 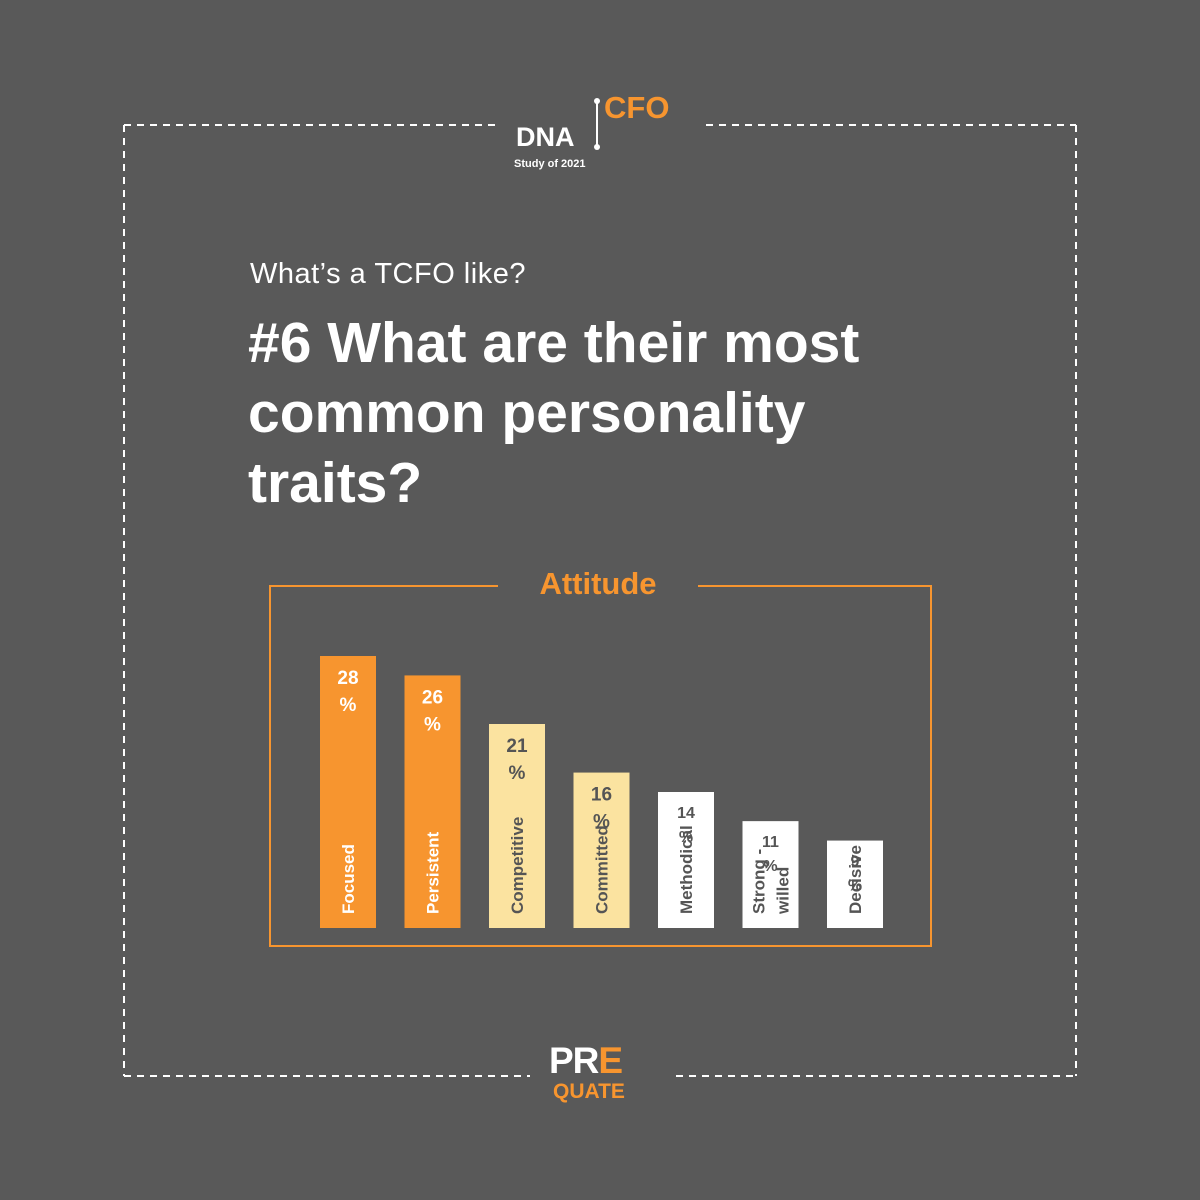 I want to click on bar-category-label: Methodical, so click(x=686, y=869).